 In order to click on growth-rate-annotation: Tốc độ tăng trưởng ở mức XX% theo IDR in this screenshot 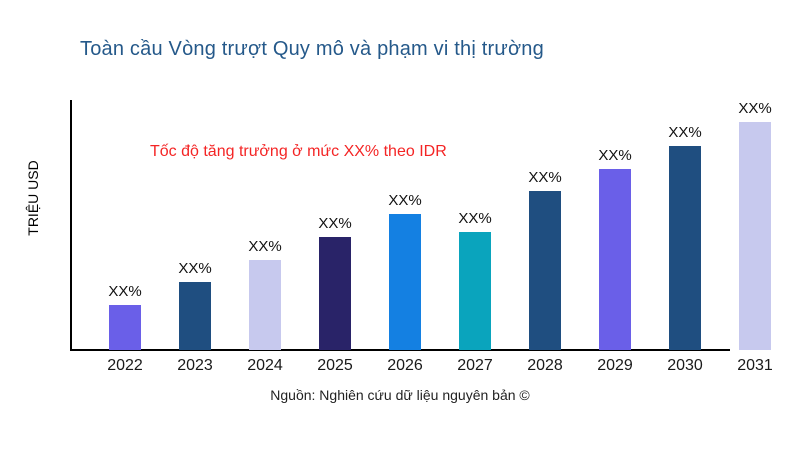, I will do `click(298, 151)`.